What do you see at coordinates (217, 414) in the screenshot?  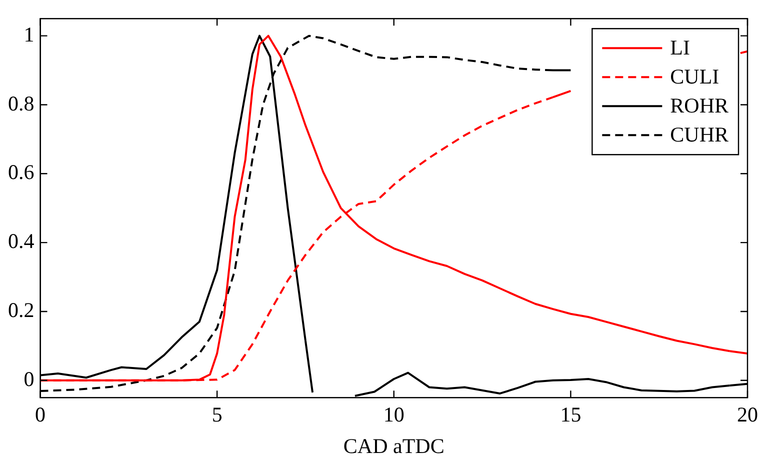 I see `x-tick-label: 5` at bounding box center [217, 414].